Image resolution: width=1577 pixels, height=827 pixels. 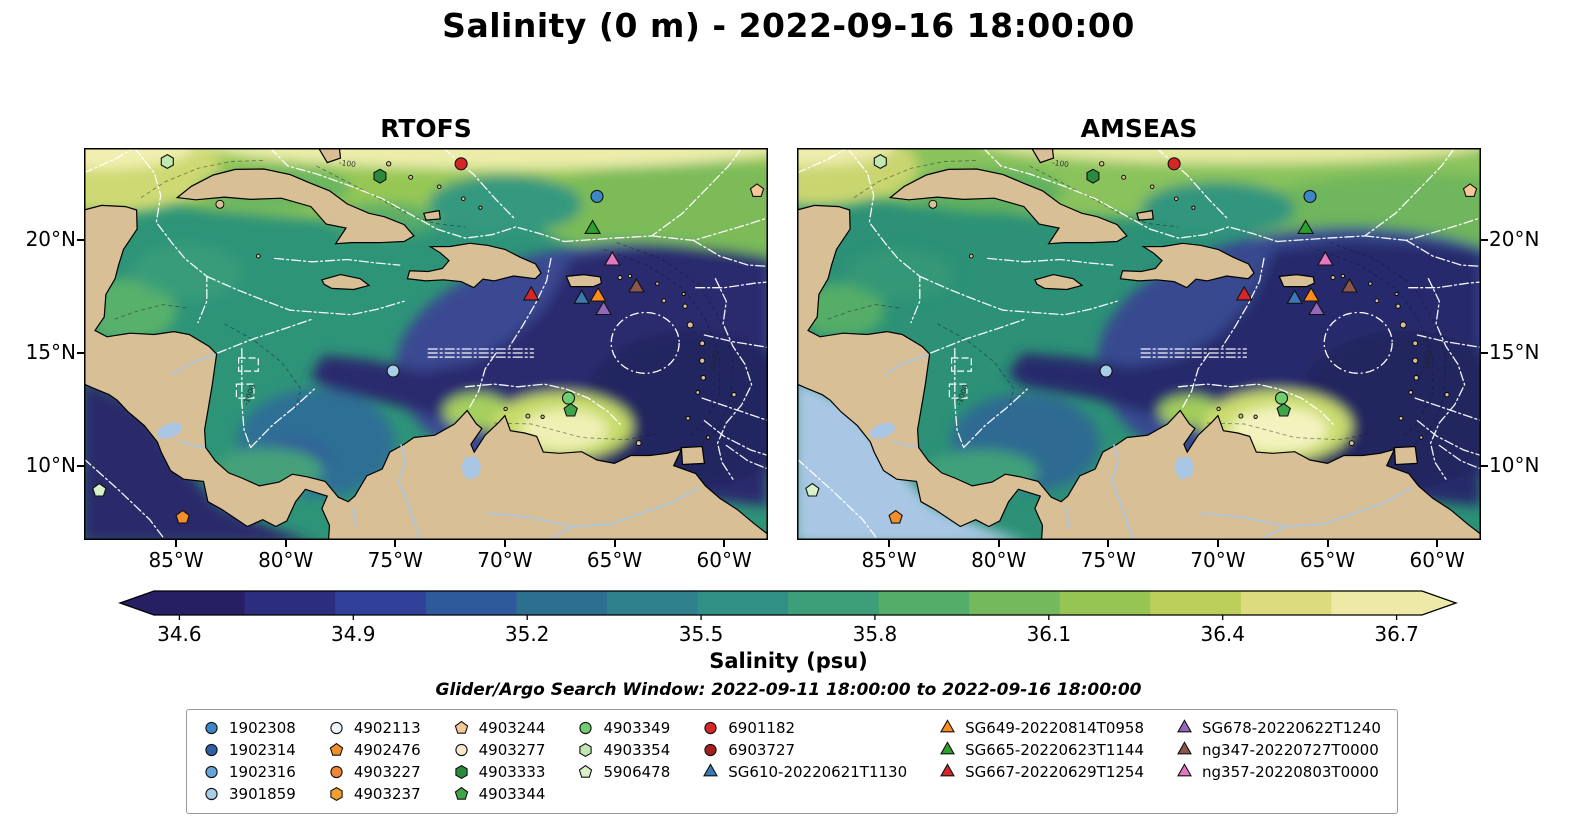 What do you see at coordinates (1290, 749) in the screenshot?
I see `legend-item-label: ng347-20220727T0000` at bounding box center [1290, 749].